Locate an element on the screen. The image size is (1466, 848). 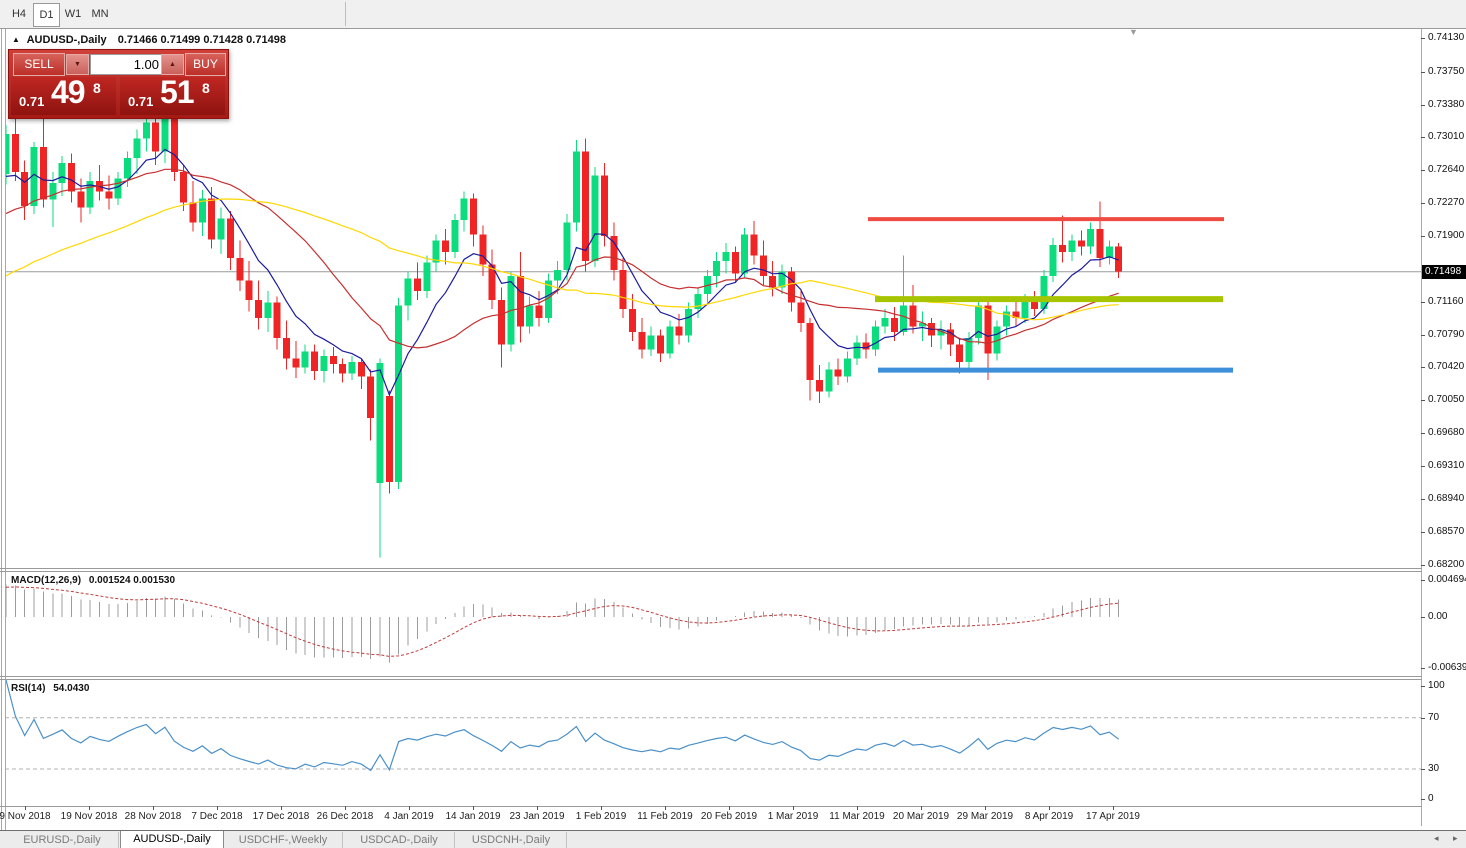
timeframe-tab-W1: W1 is located at coordinates (73, 14).